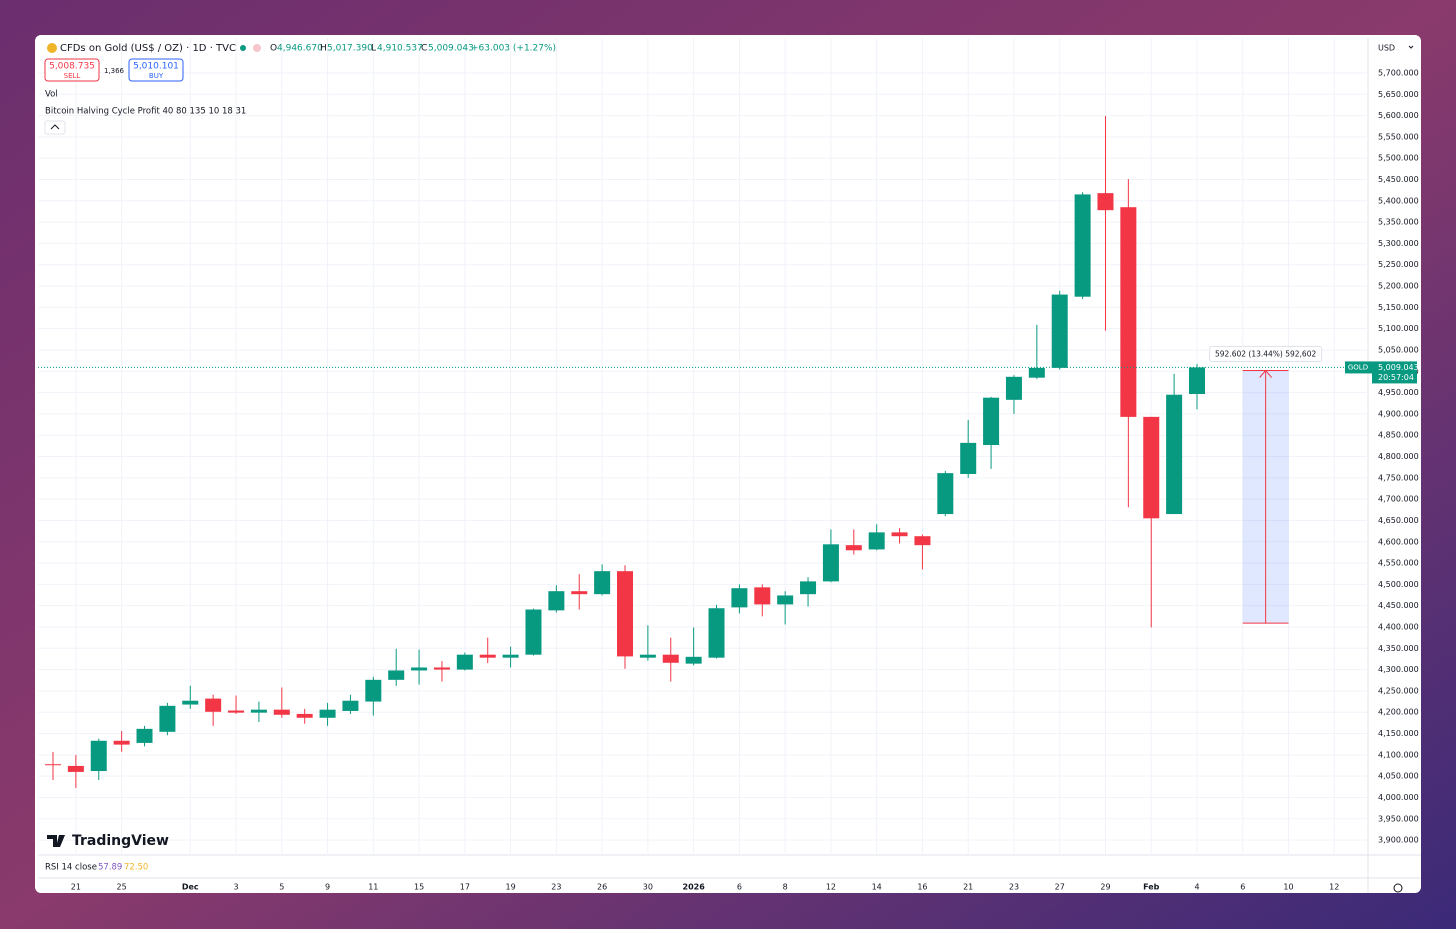  I want to click on volume-label: Vol, so click(51, 95).